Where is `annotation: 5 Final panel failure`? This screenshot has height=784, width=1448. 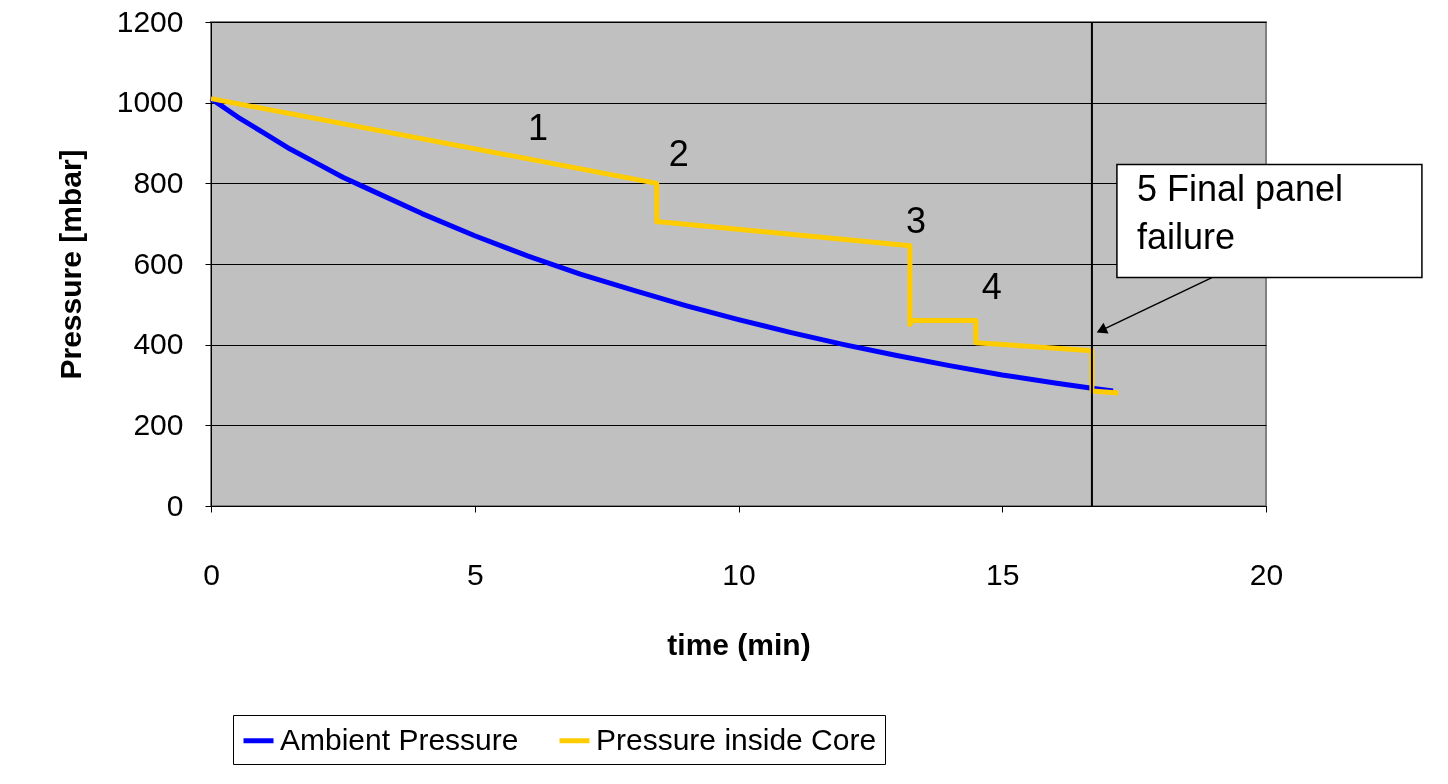
annotation: 5 Final panel failure is located at coordinates (1240, 212).